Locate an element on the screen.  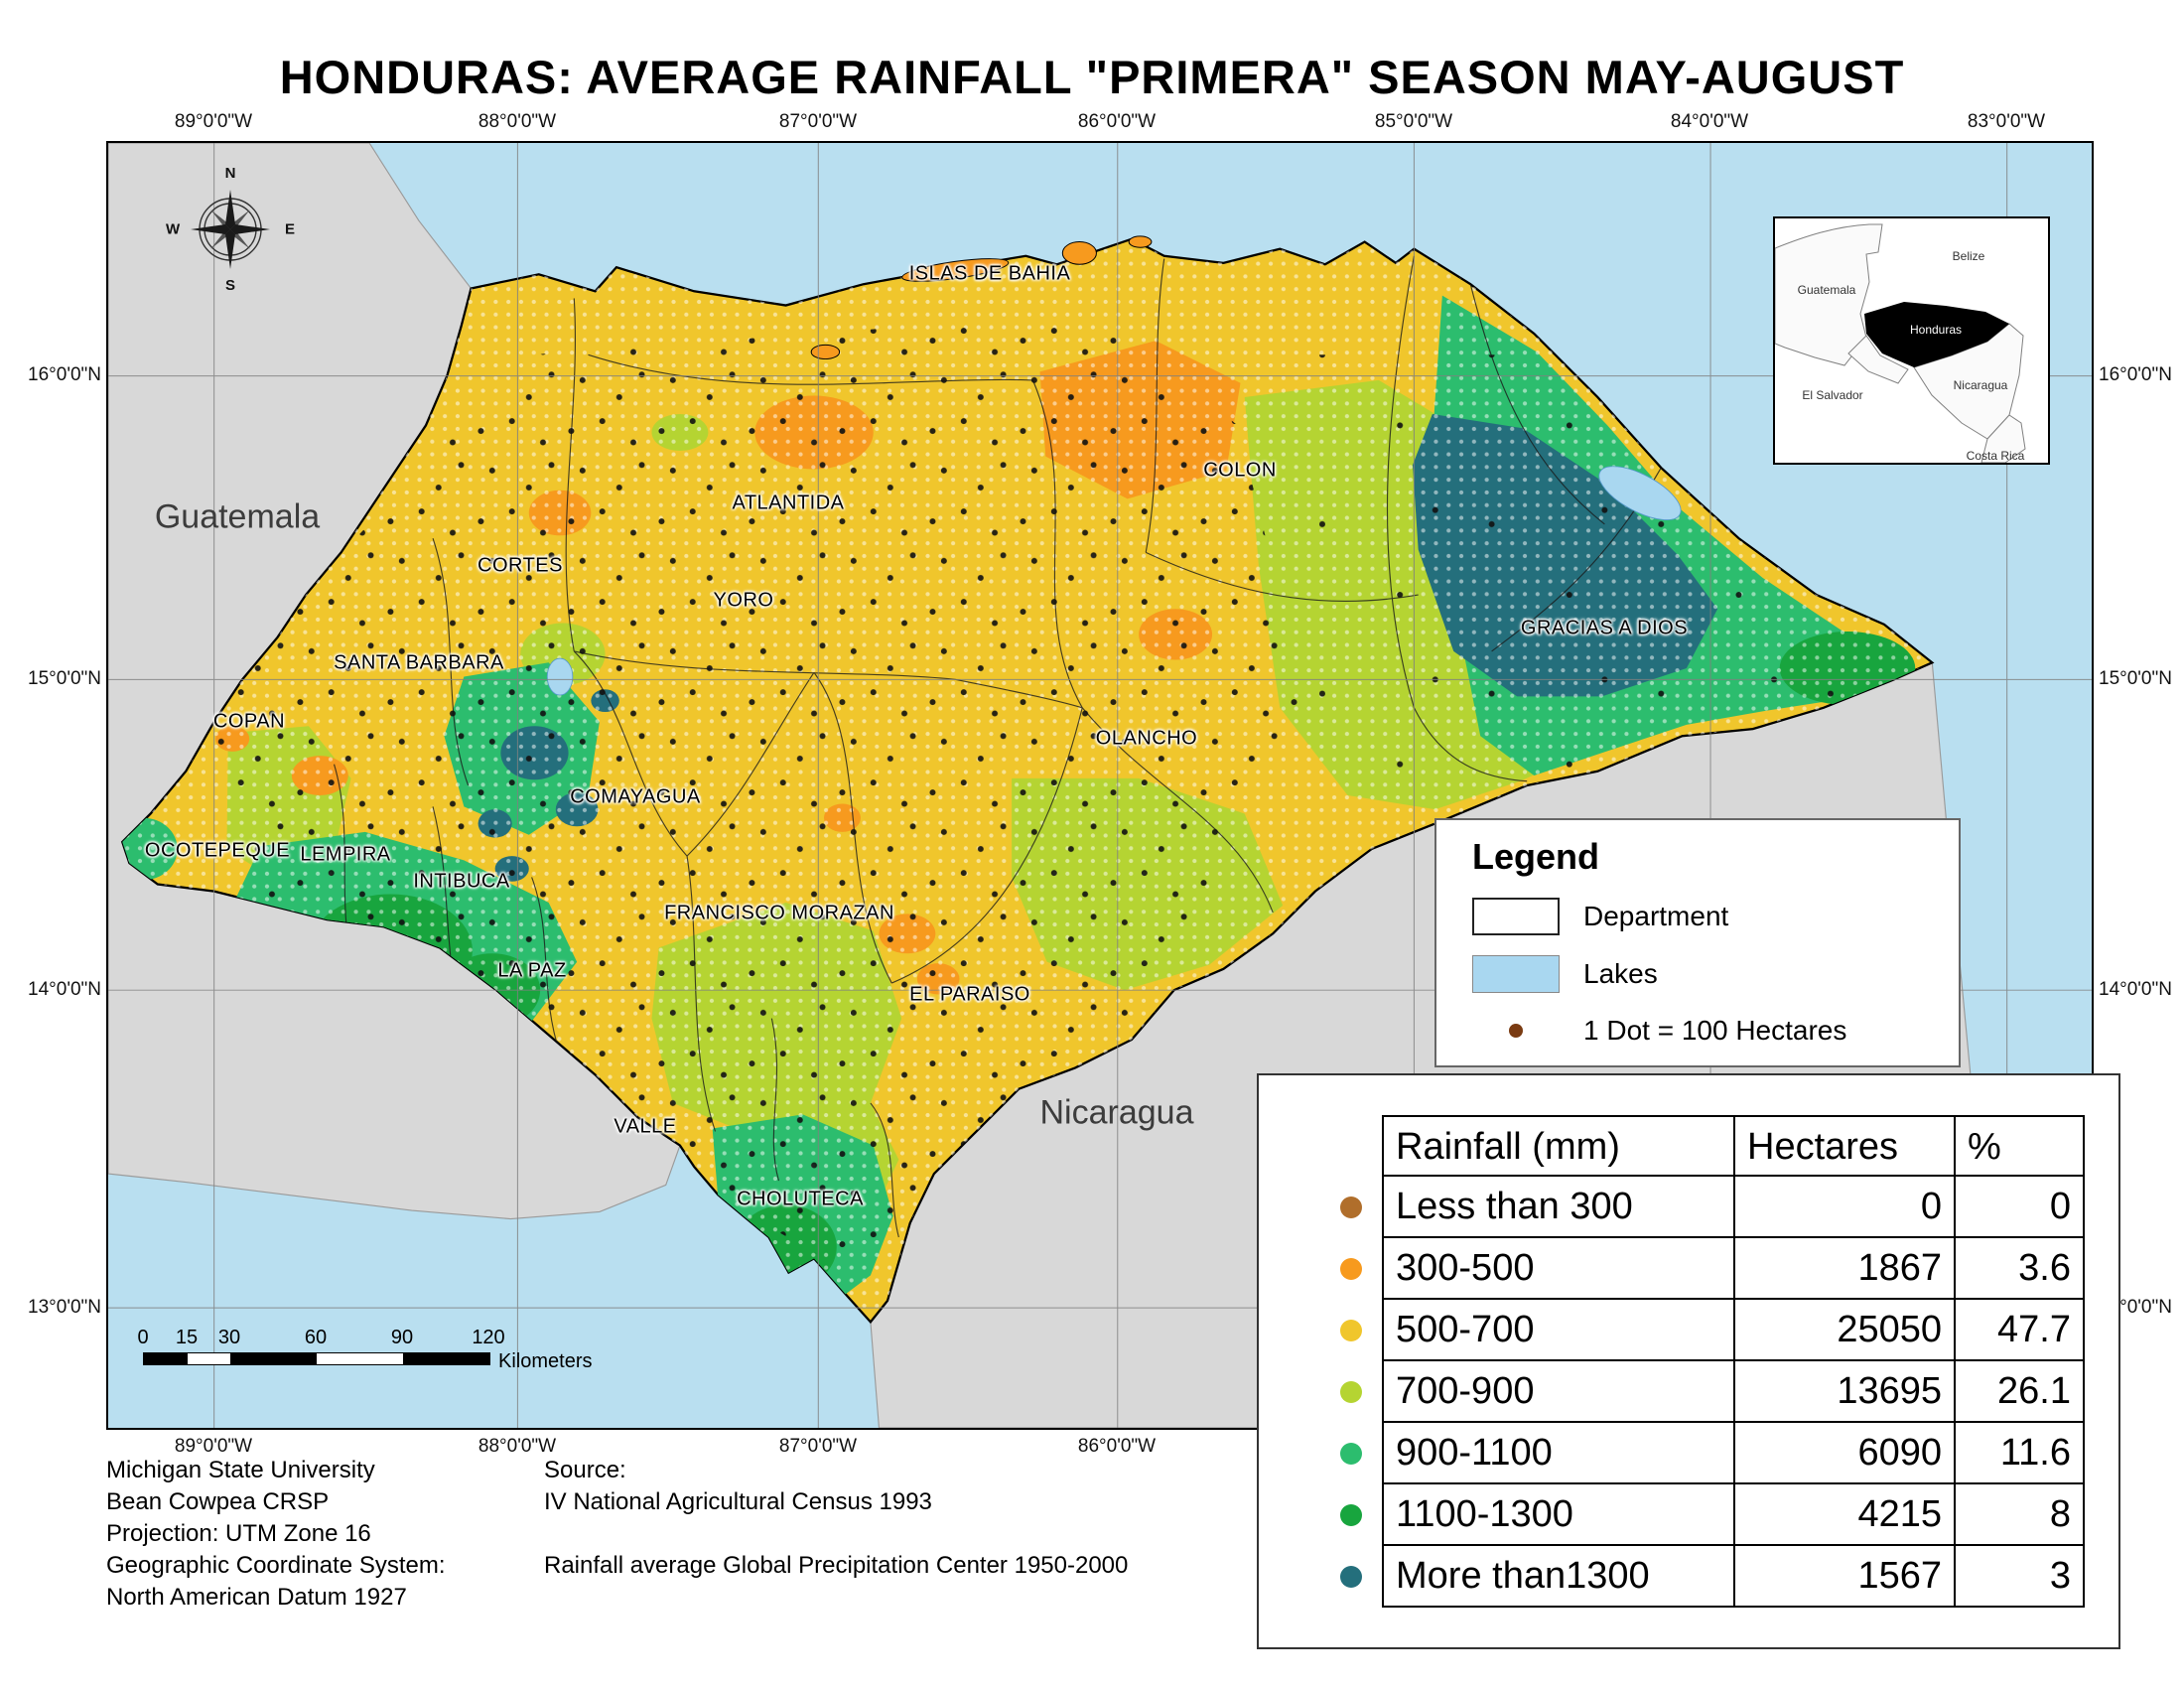
hectares-value: 4215 is located at coordinates (1845, 1515).